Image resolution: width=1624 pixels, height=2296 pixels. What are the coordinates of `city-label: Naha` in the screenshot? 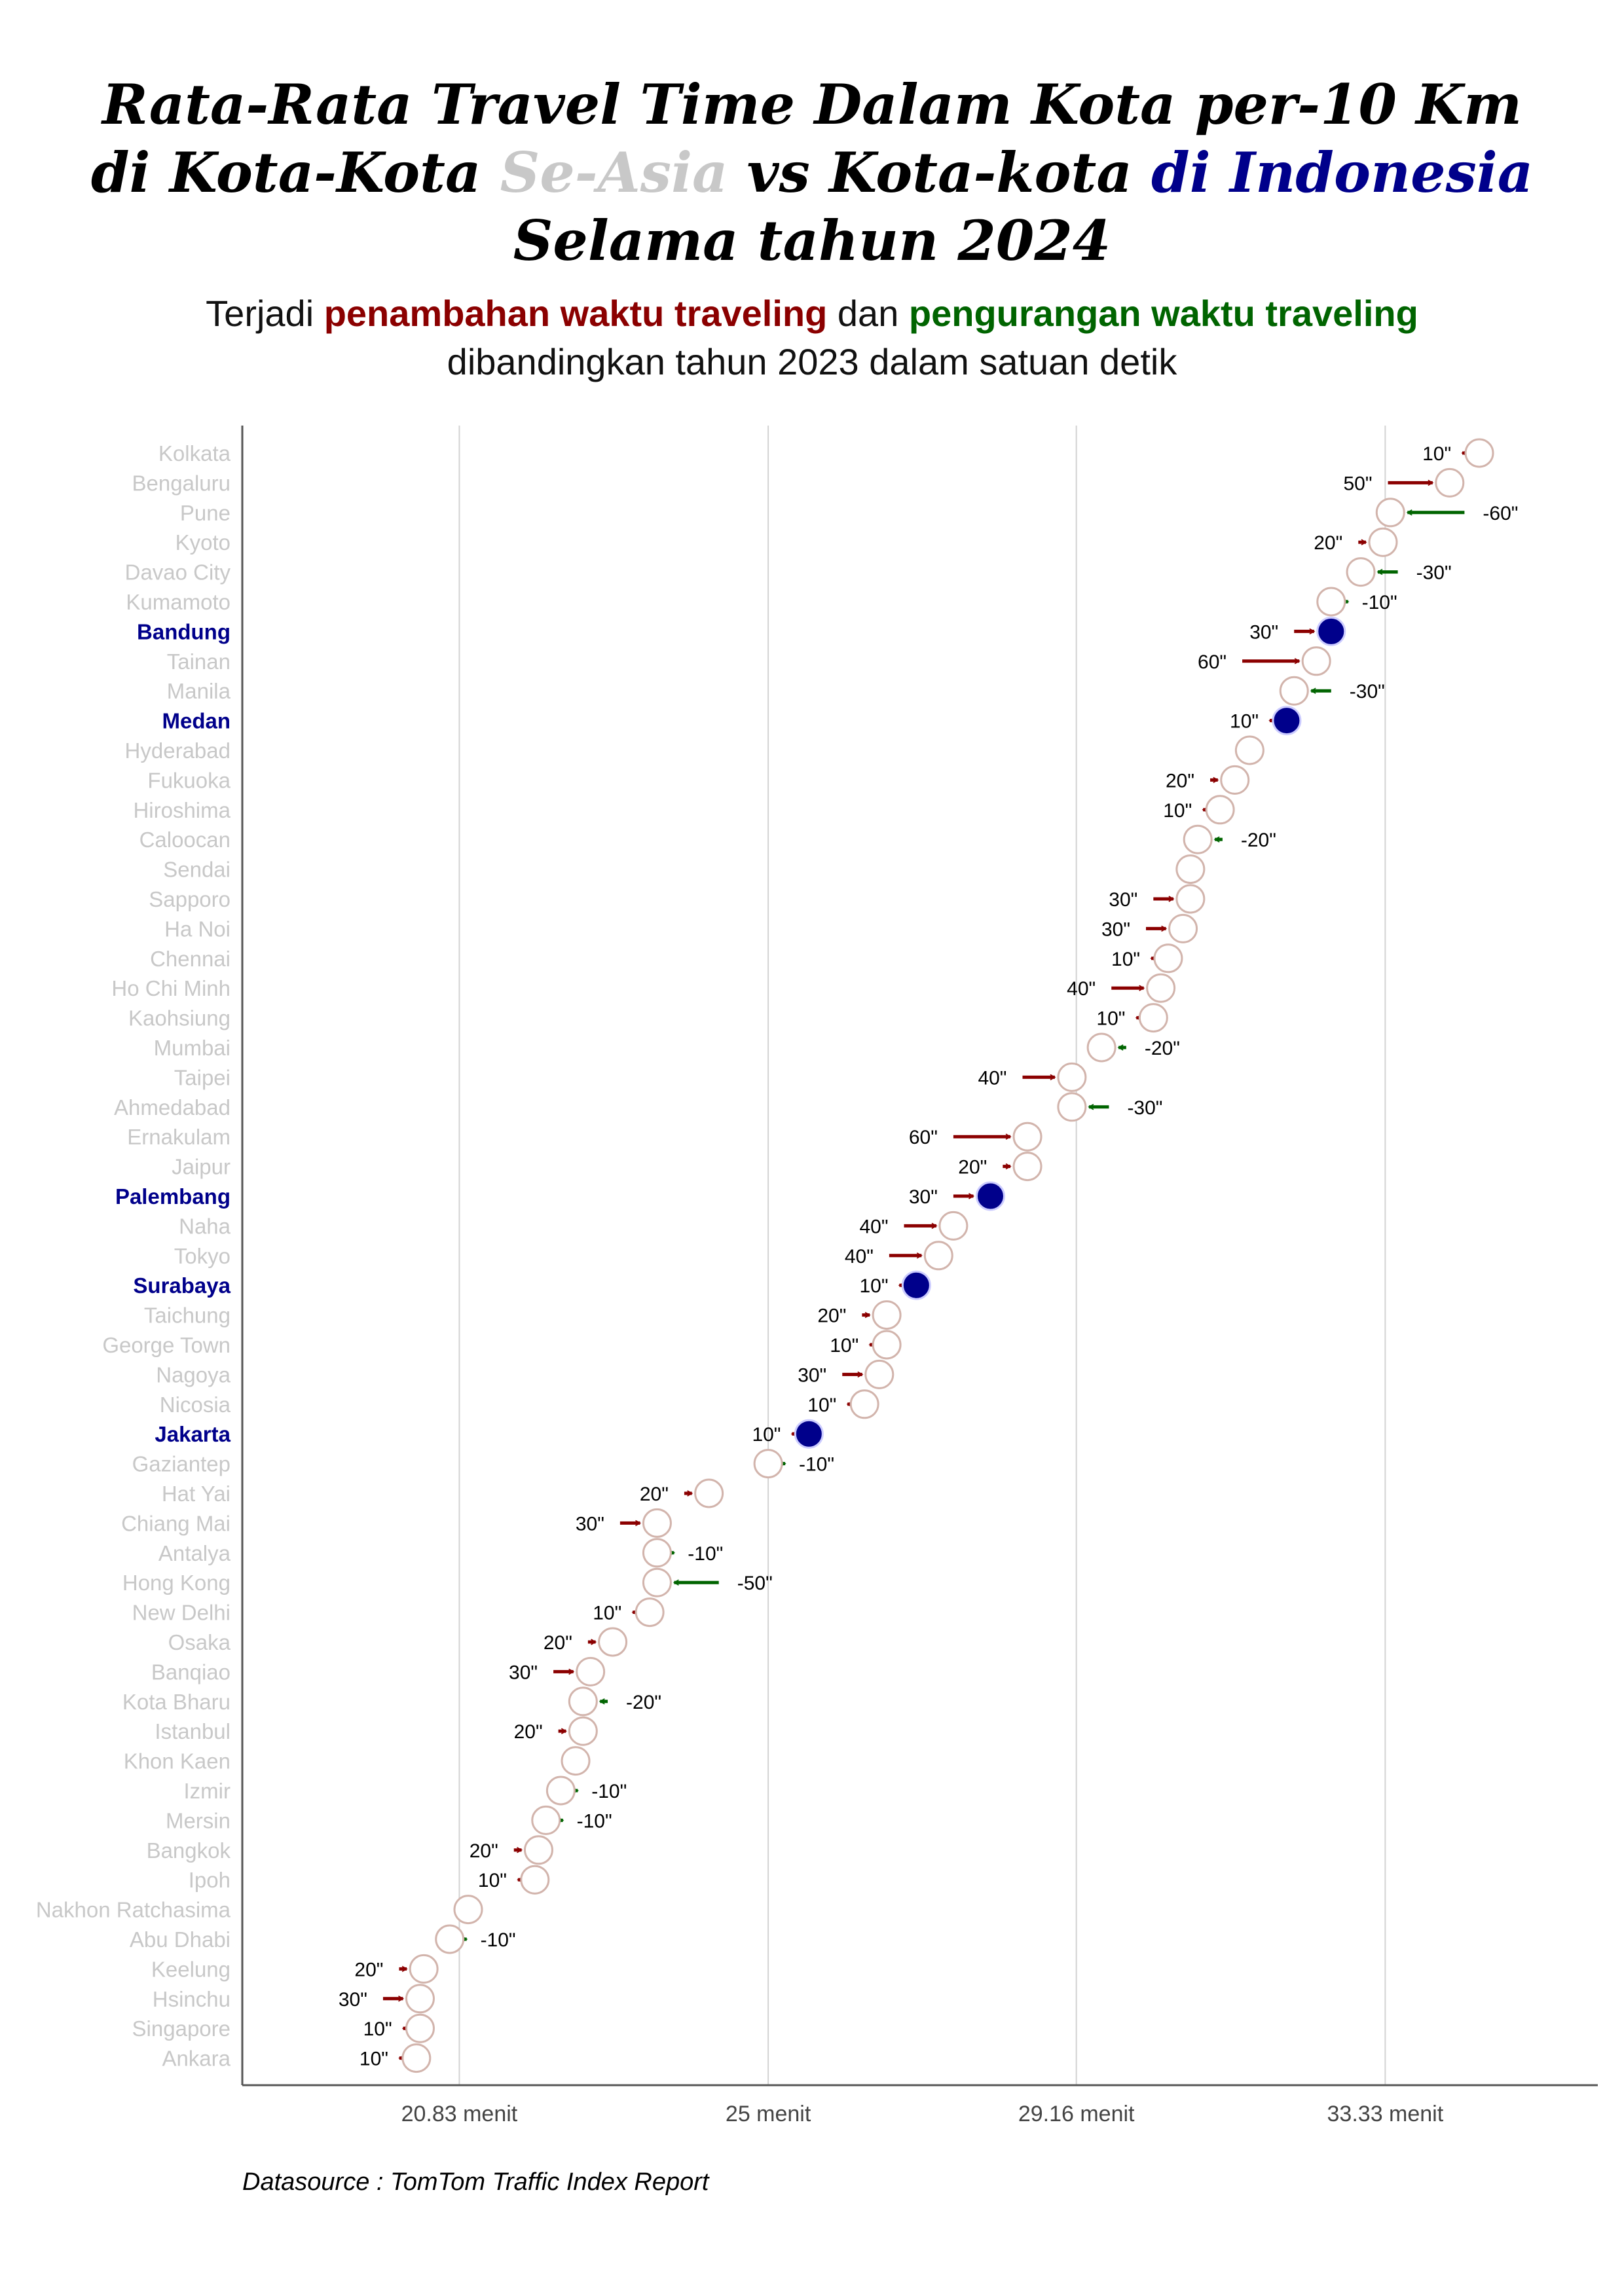 It's located at (205, 1226).